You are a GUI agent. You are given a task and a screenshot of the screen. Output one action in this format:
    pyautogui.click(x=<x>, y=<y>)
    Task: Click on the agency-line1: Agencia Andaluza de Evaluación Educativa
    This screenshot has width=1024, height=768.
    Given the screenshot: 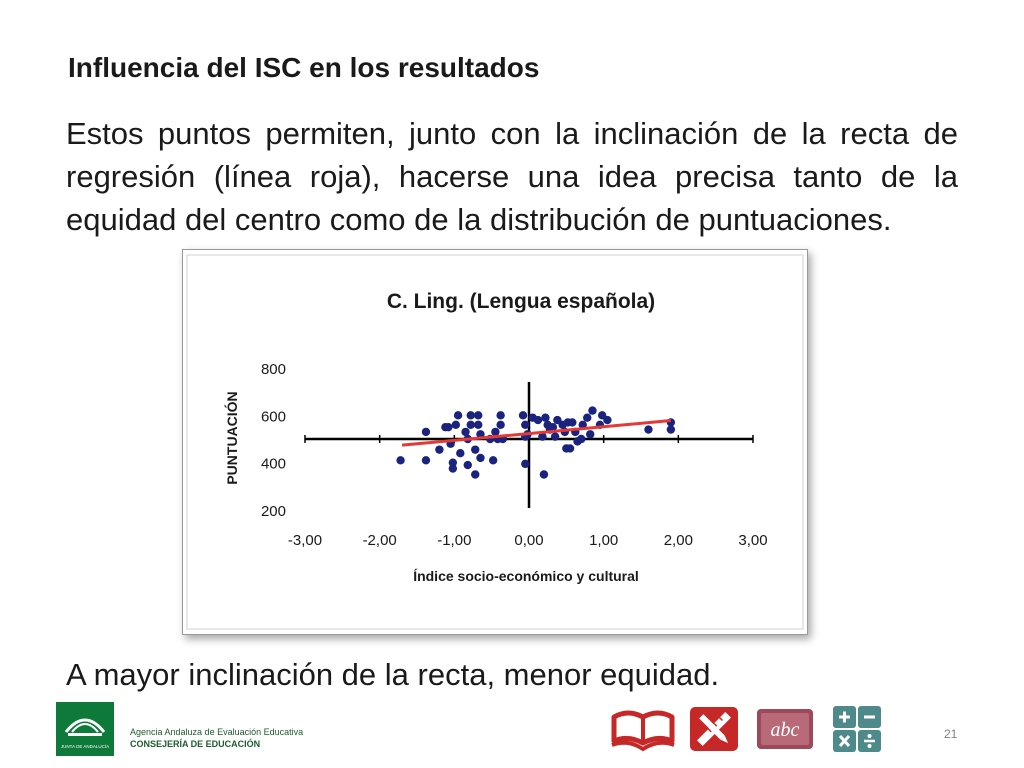 What is the action you would take?
    pyautogui.click(x=217, y=732)
    